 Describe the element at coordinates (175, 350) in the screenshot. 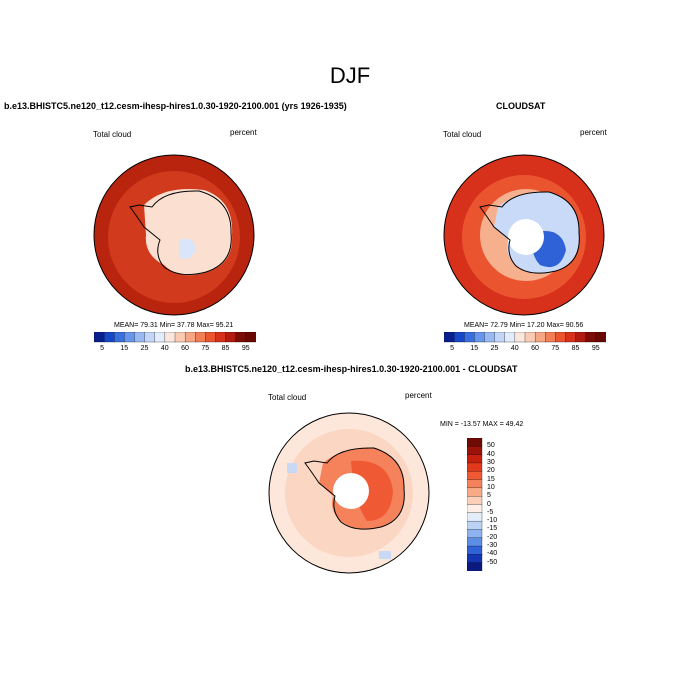

I see `panel-1-colorbar-ticks: 5 15 25 40 60 75 85 95` at that location.